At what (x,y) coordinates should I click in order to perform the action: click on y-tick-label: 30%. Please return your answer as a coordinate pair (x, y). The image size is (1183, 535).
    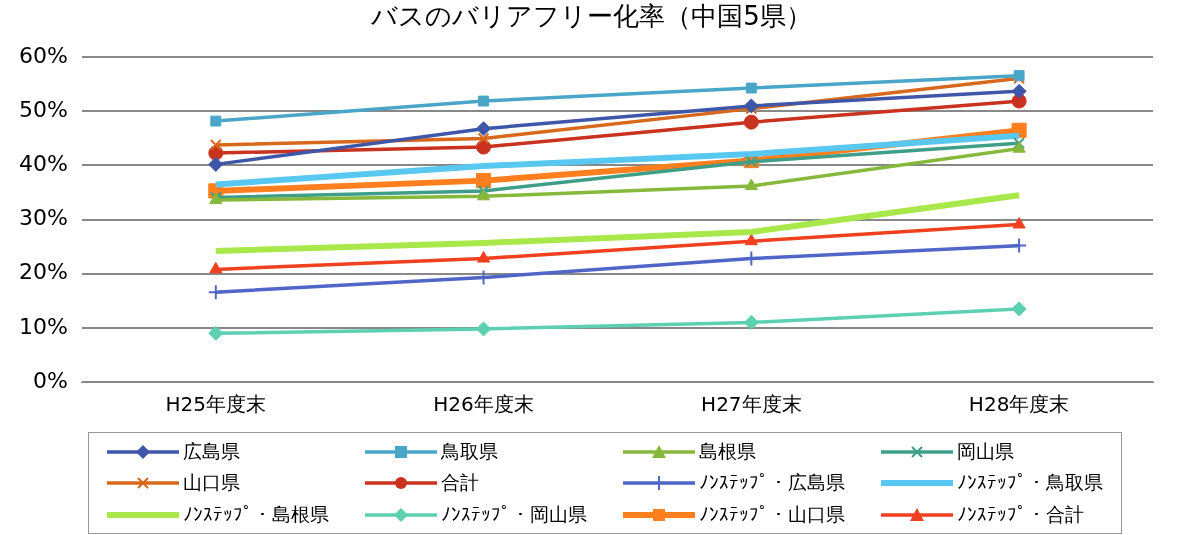
    Looking at the image, I should click on (43, 218).